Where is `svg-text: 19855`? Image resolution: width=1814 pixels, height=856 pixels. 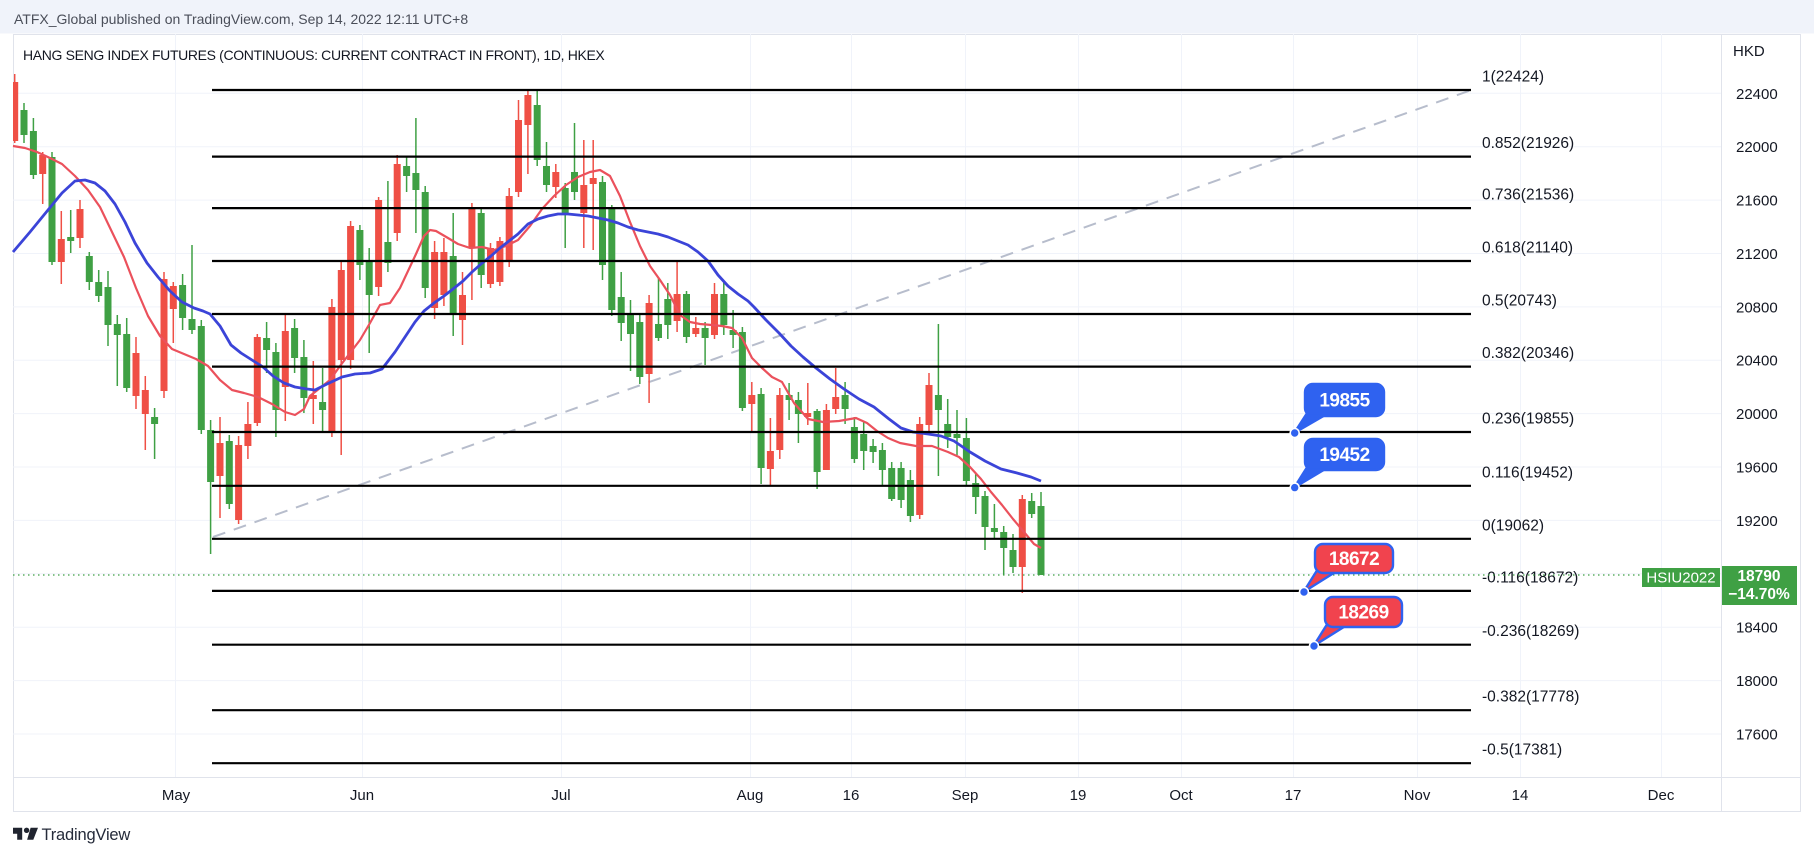
svg-text: 19855 is located at coordinates (1344, 401).